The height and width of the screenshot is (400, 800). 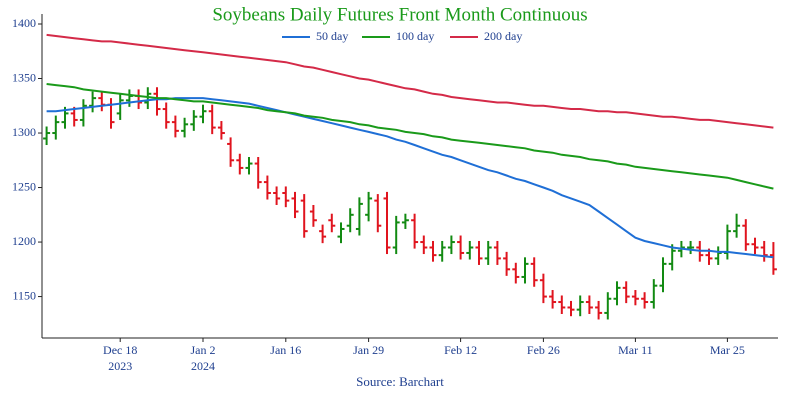 I want to click on x-tick-label: Jan 2, so click(x=203, y=350).